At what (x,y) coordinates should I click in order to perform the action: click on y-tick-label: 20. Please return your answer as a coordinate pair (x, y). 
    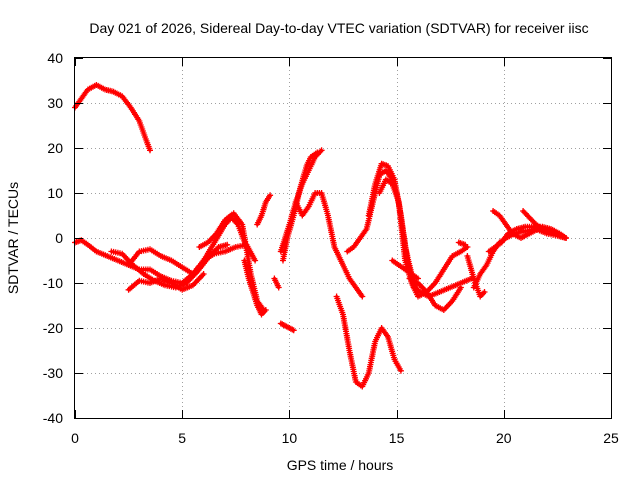
    Looking at the image, I should click on (55, 148).